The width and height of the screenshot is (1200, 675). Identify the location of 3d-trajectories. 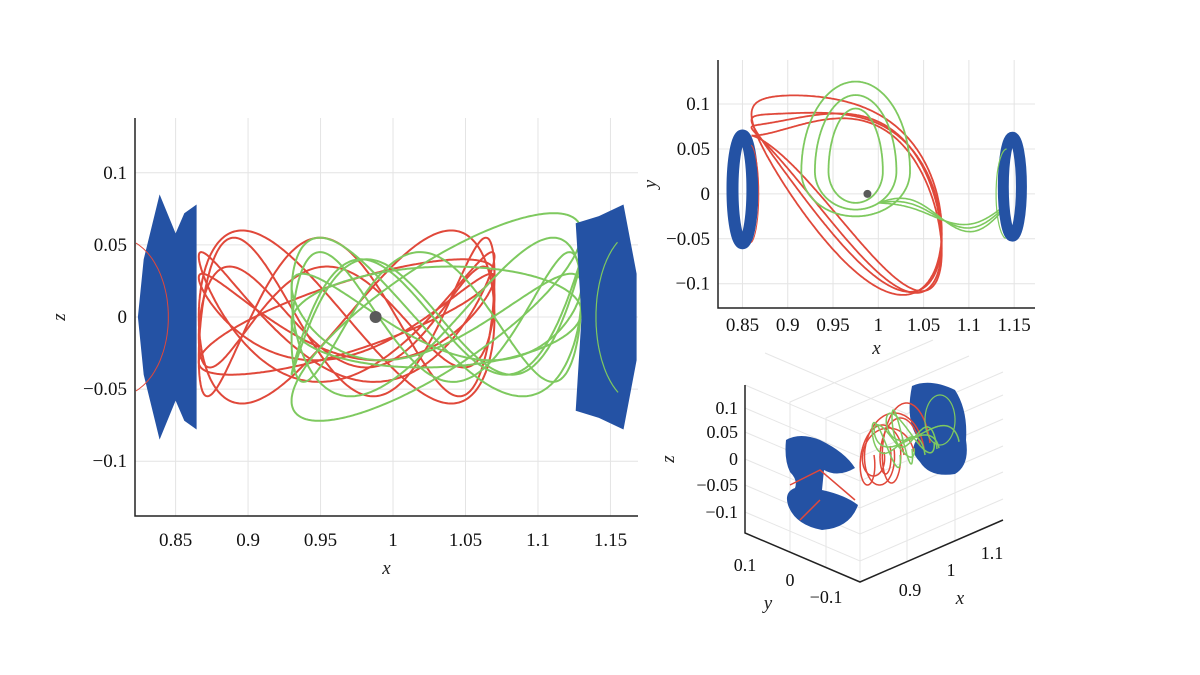
(874, 457).